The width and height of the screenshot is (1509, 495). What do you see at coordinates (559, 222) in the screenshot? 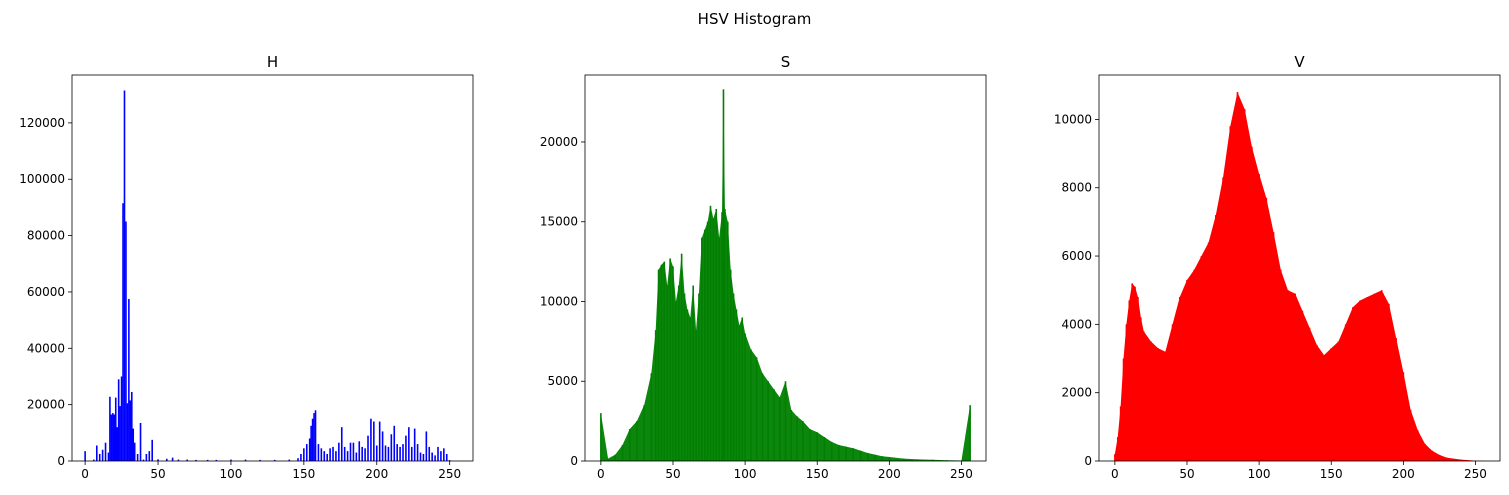
I see `y-tick-label: 15000` at bounding box center [559, 222].